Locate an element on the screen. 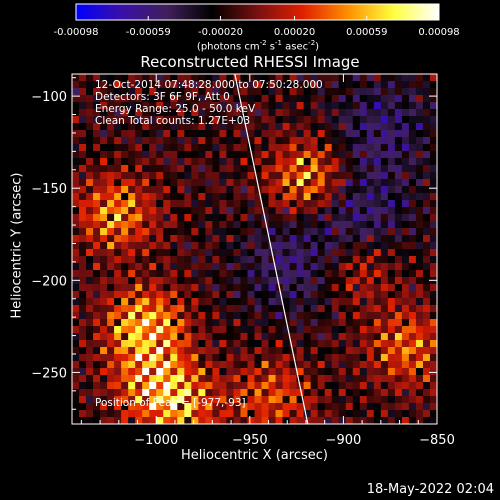  x-tick-label: −1000 is located at coordinates (156, 440).